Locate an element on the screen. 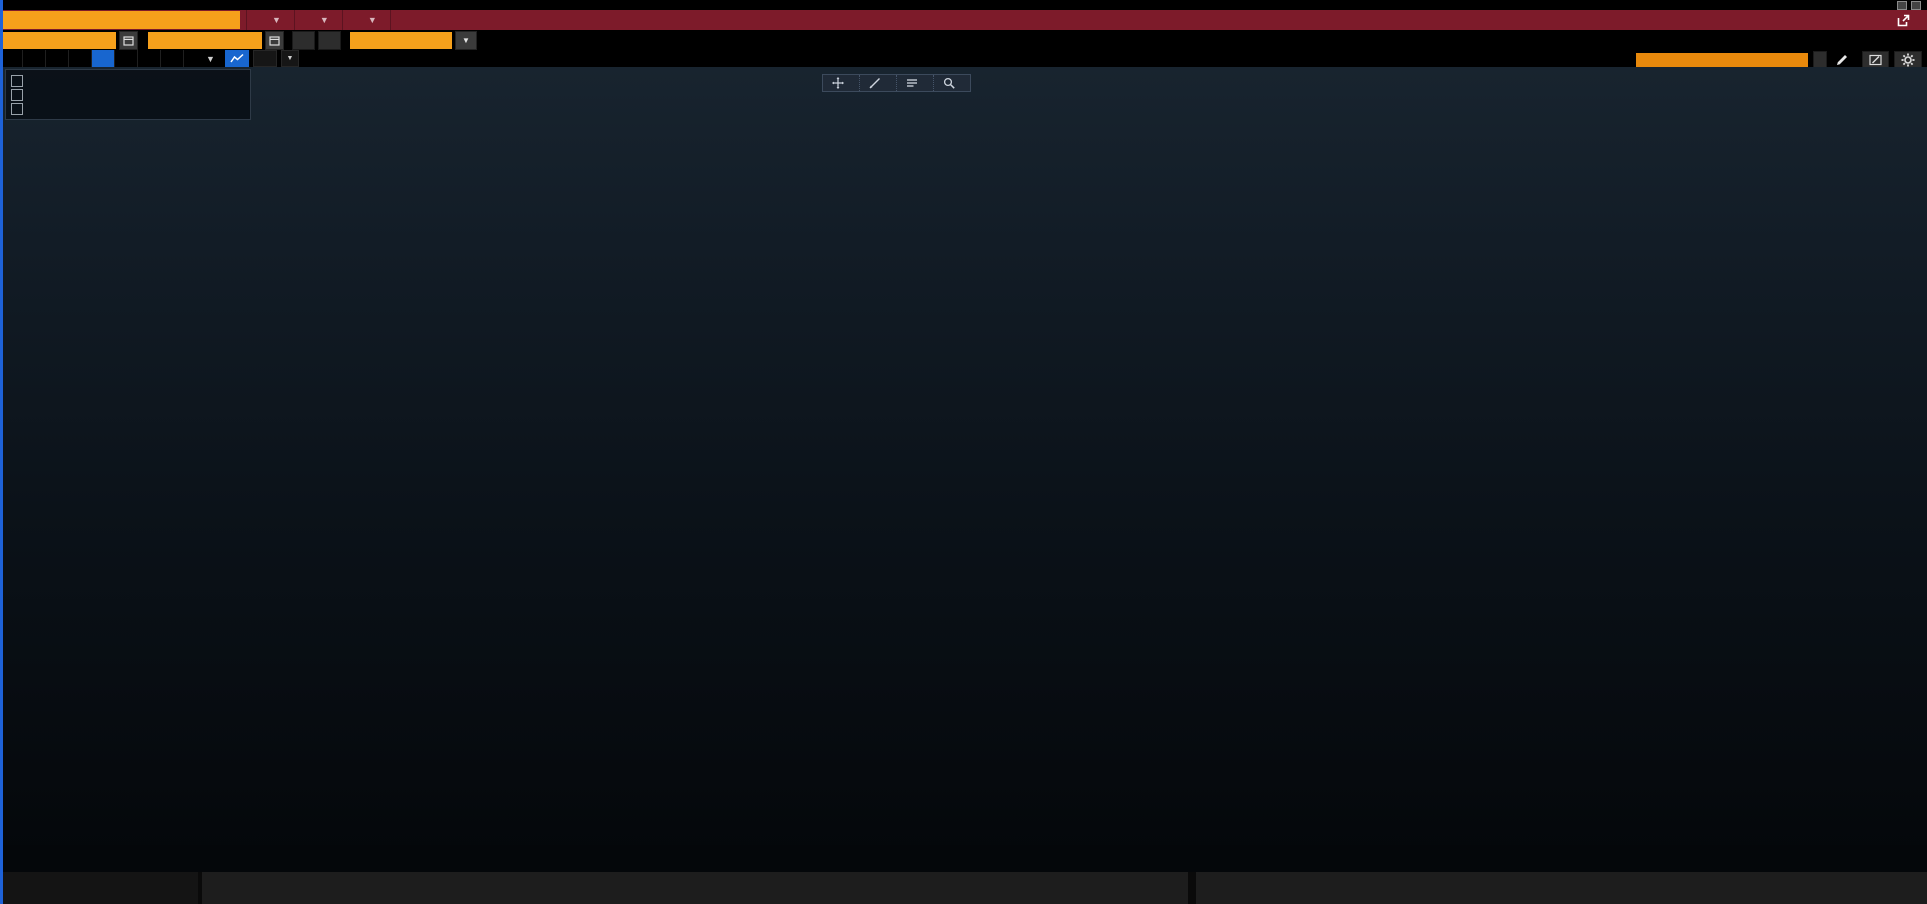 This screenshot has height=904, width=1927. tab-1y is located at coordinates (126, 58).